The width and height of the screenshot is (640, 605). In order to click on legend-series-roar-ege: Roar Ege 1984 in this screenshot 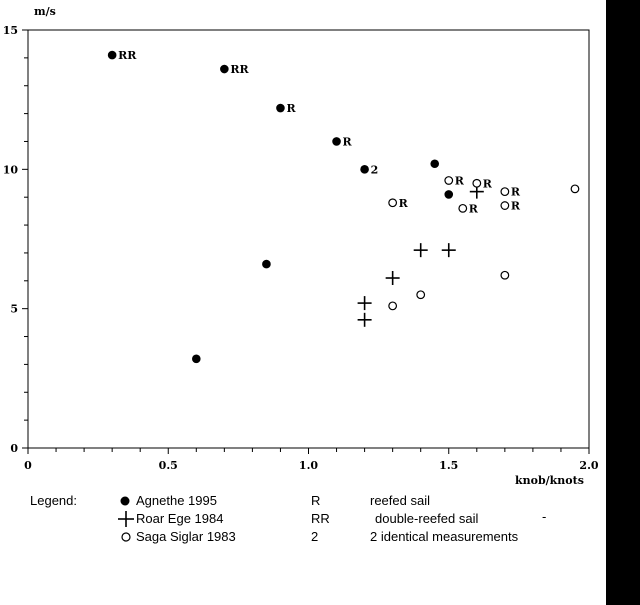, I will do `click(180, 518)`.